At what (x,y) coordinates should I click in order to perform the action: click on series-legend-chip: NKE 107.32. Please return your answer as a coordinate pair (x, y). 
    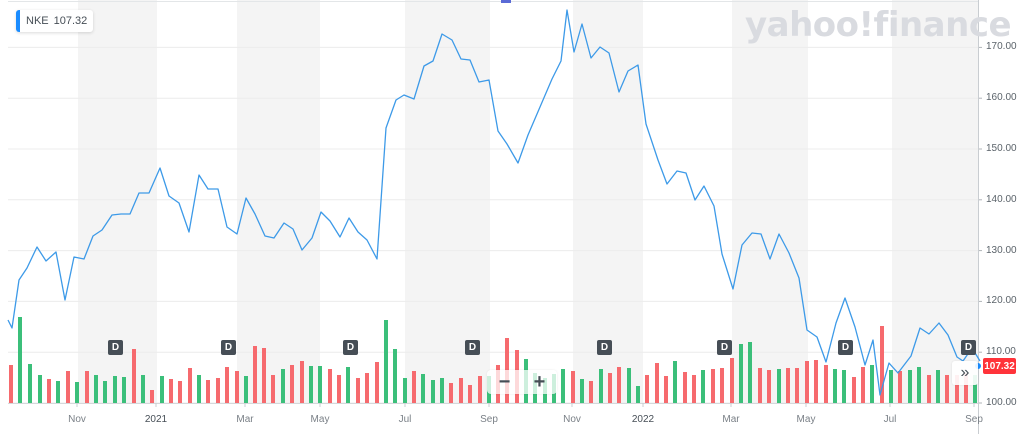
    Looking at the image, I should click on (55, 21).